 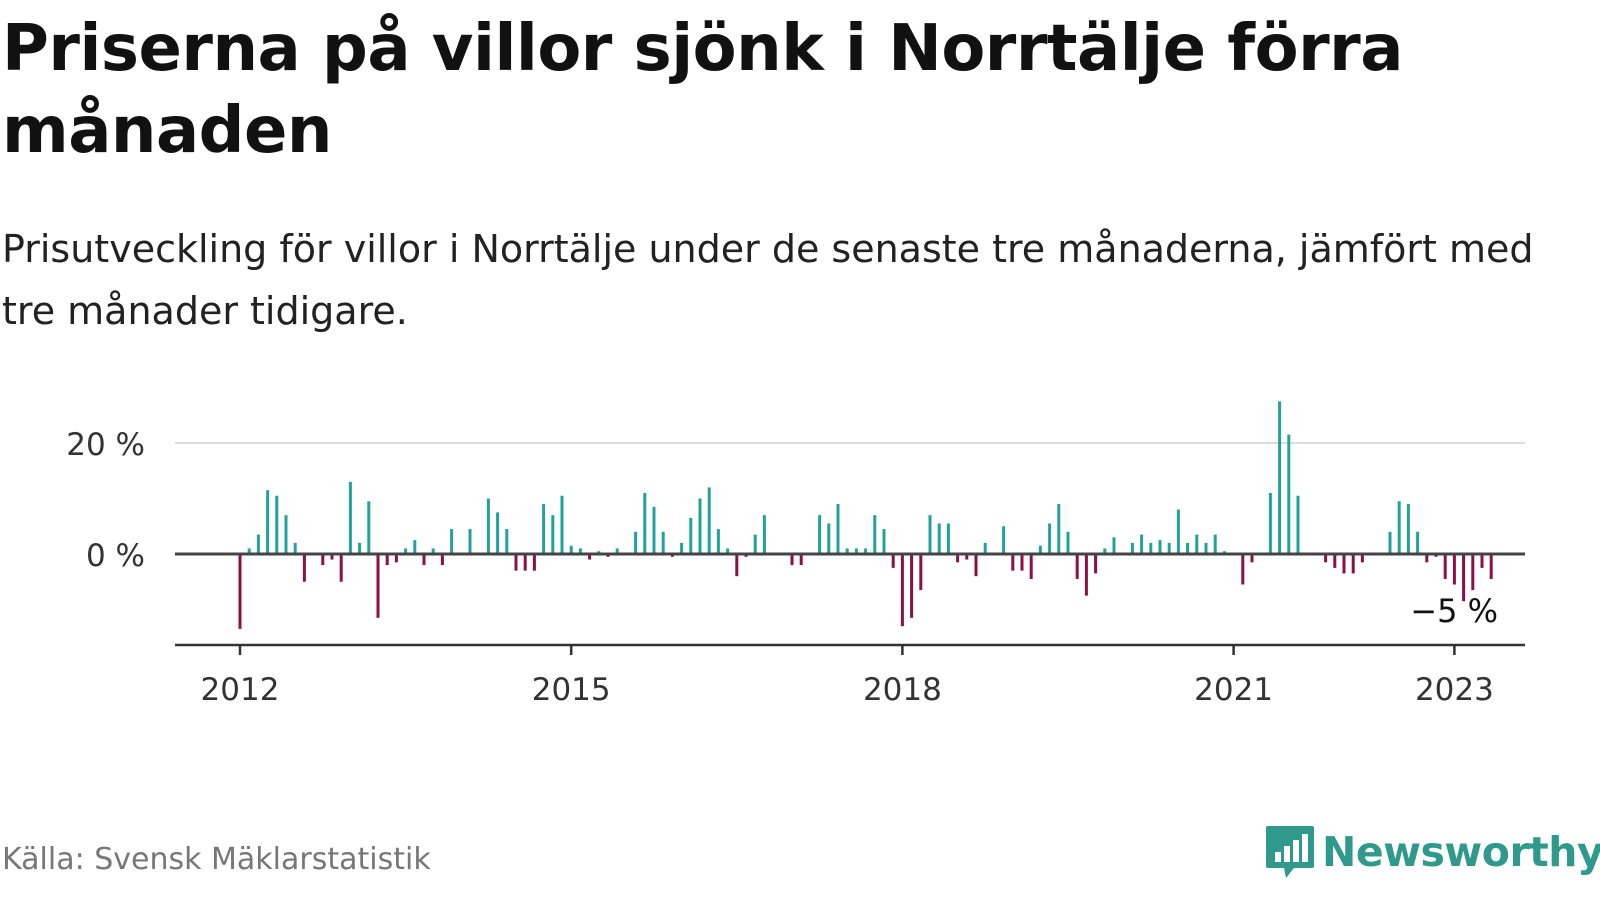 I want to click on newsworthy-logo: Newsworthy, so click(x=1432, y=852).